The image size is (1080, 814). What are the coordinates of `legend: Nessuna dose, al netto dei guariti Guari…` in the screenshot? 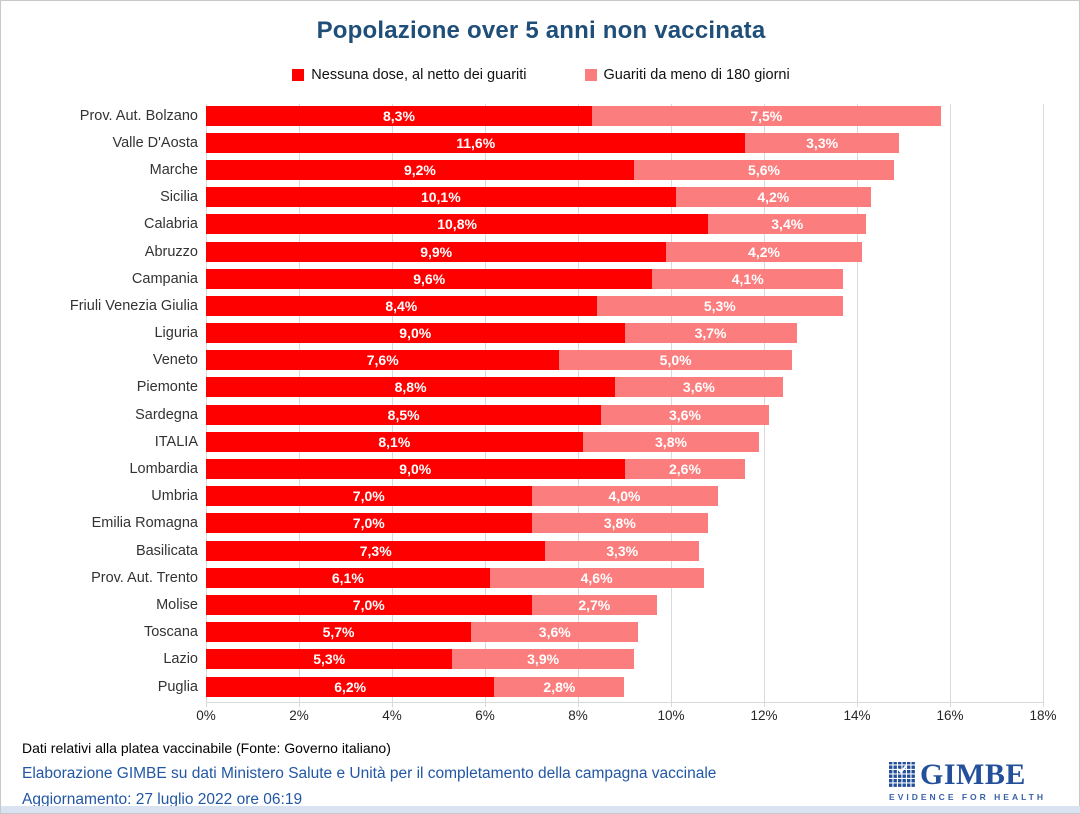 It's located at (540, 75).